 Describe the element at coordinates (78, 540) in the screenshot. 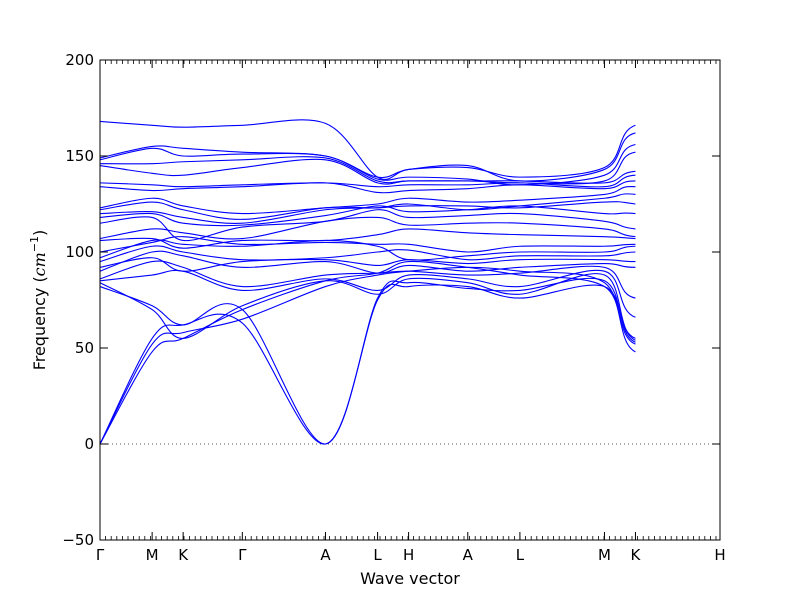

I see `y-tick-label: −50` at that location.